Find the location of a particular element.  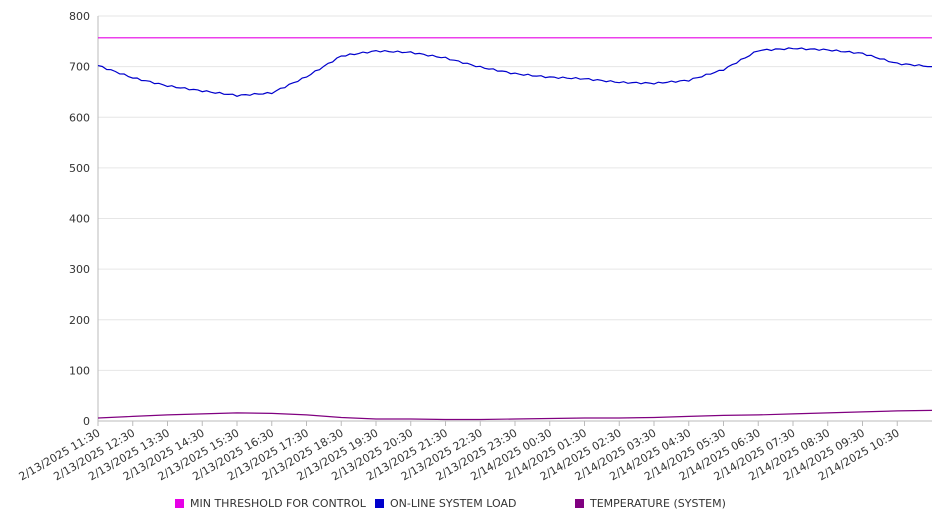

y-tick-label: 0 is located at coordinates (86, 421).